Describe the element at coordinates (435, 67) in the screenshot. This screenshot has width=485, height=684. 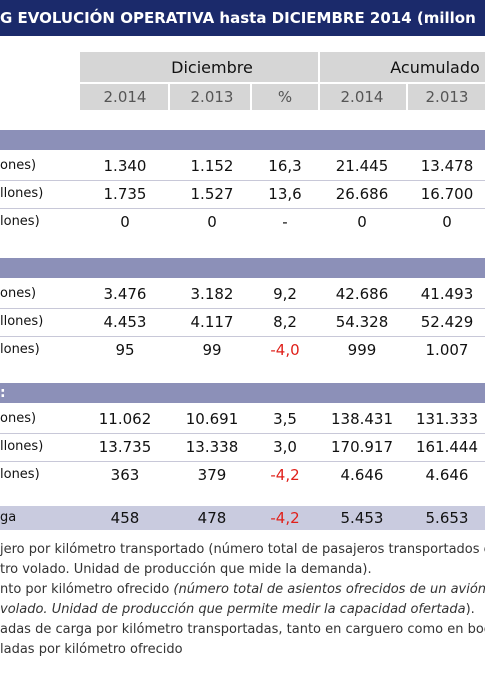
I see `group-header: Acumulado` at that location.